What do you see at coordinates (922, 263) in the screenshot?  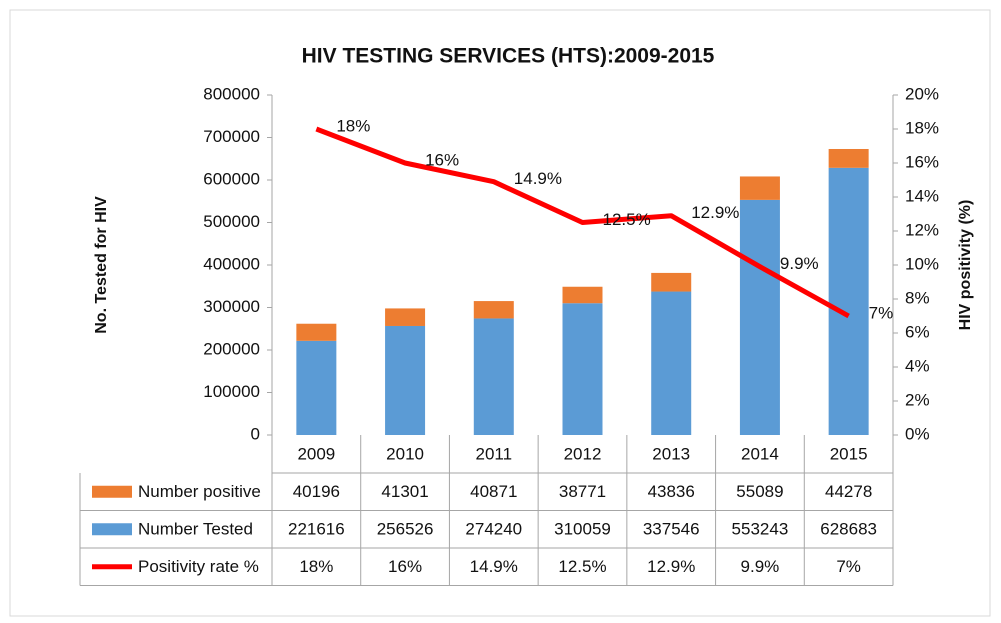 I see `y2-tick-label: 10%` at bounding box center [922, 263].